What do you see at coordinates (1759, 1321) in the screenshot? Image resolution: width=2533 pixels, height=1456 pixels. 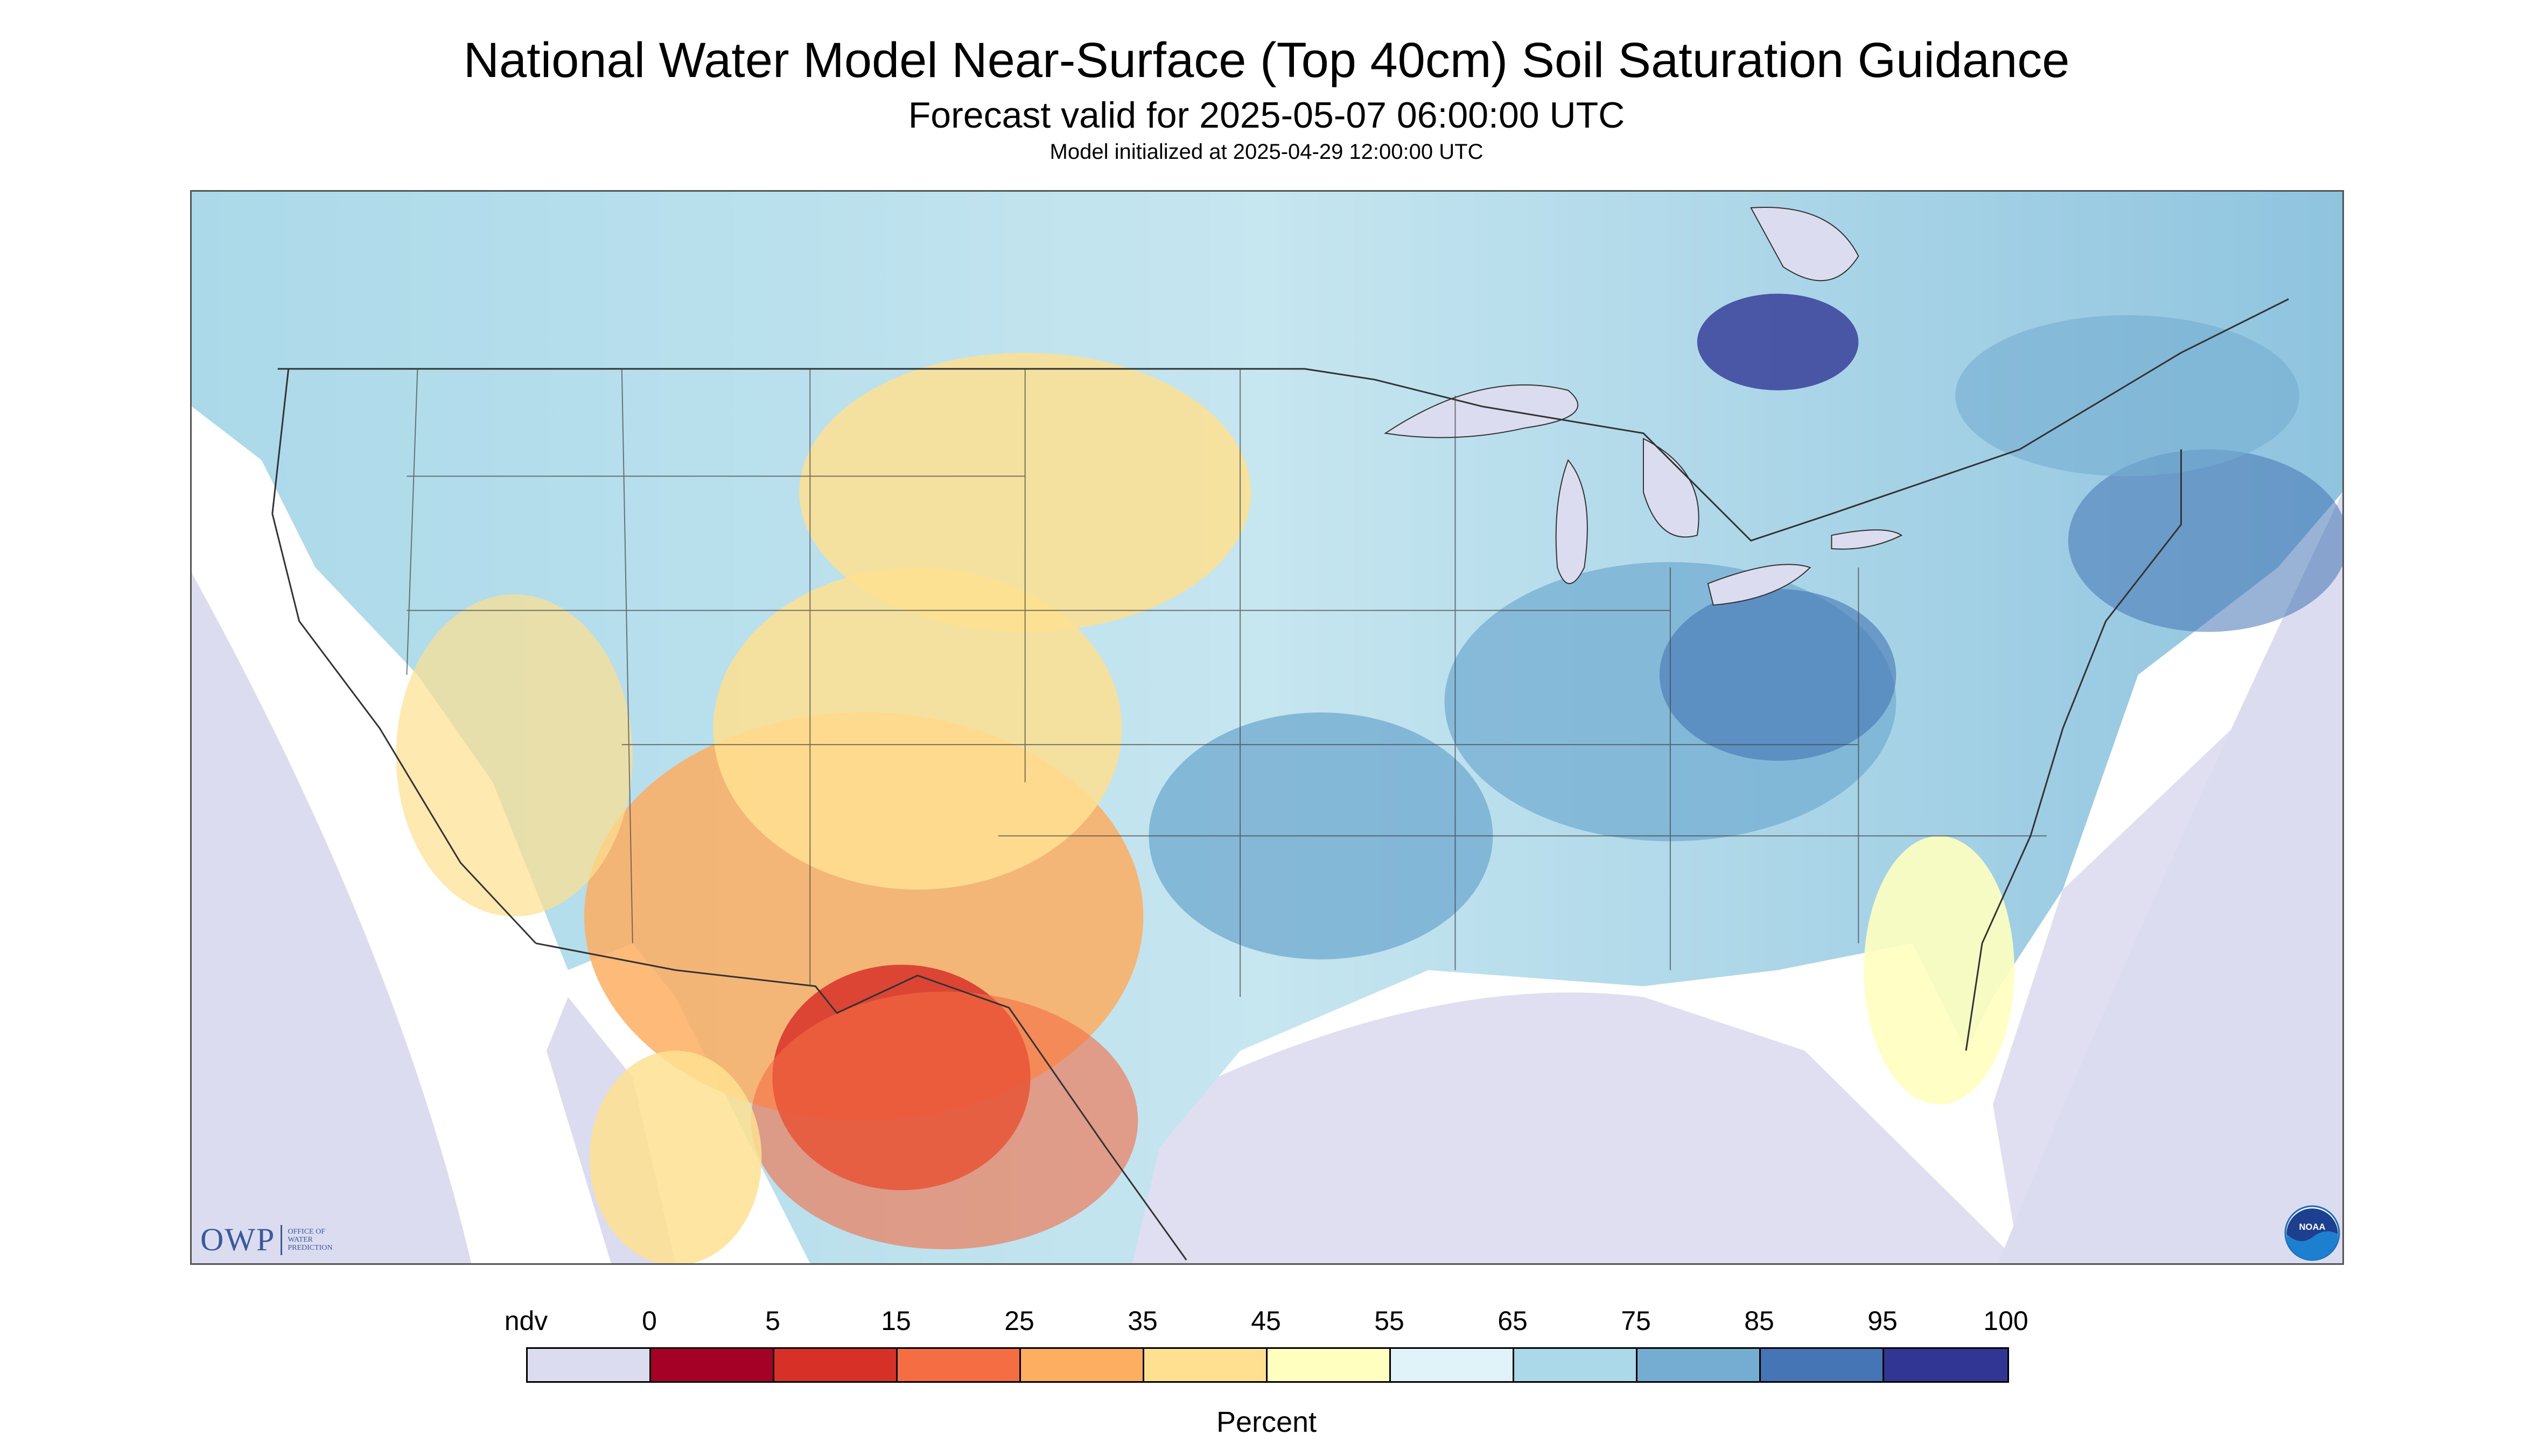 I see `legend-tick-85: 85` at bounding box center [1759, 1321].